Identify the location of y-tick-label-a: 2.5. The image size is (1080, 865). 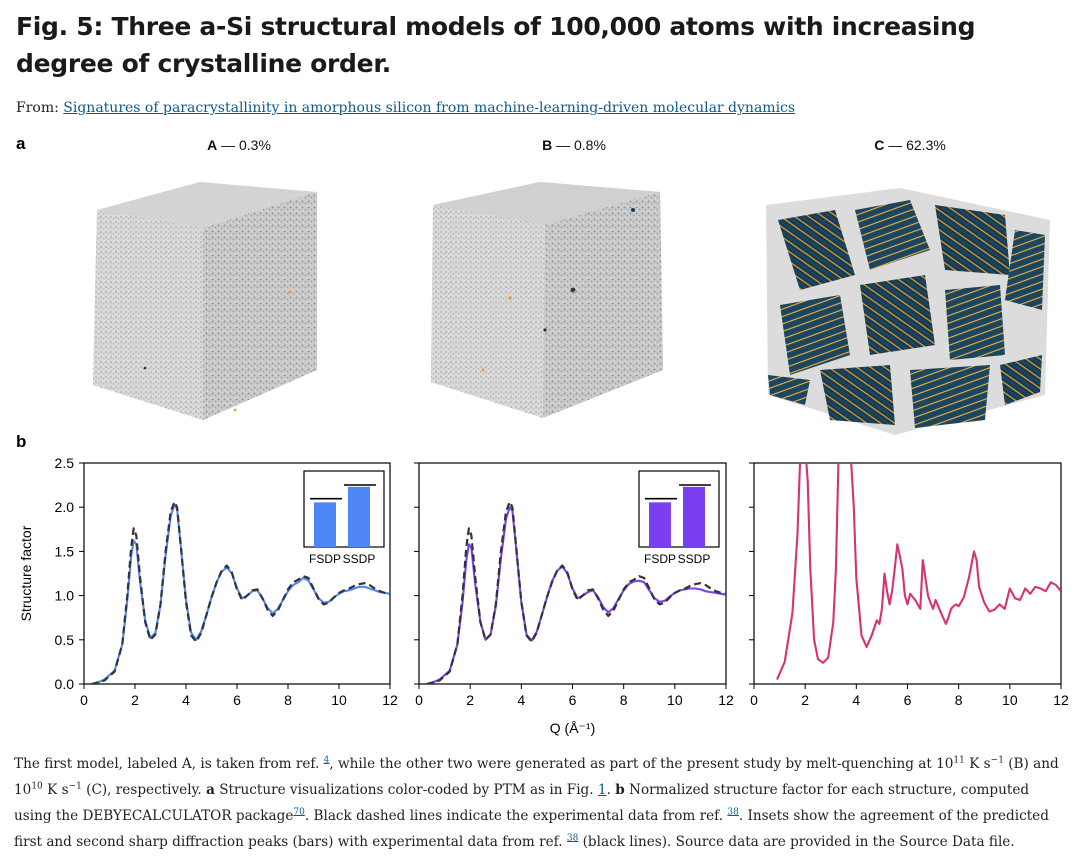
(65, 463).